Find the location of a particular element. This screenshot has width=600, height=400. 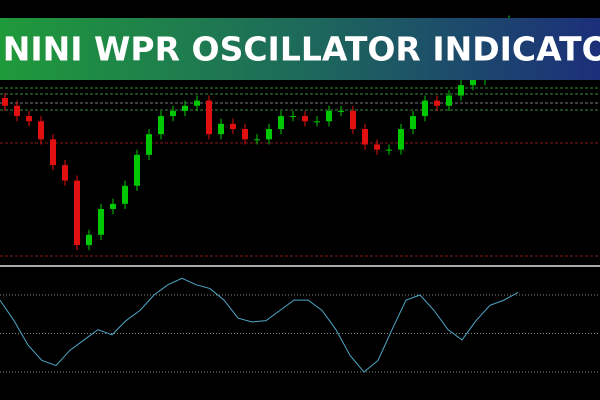

banner-title: VININI WPR OSCILLATOR INDICATOR is located at coordinates (300, 49).